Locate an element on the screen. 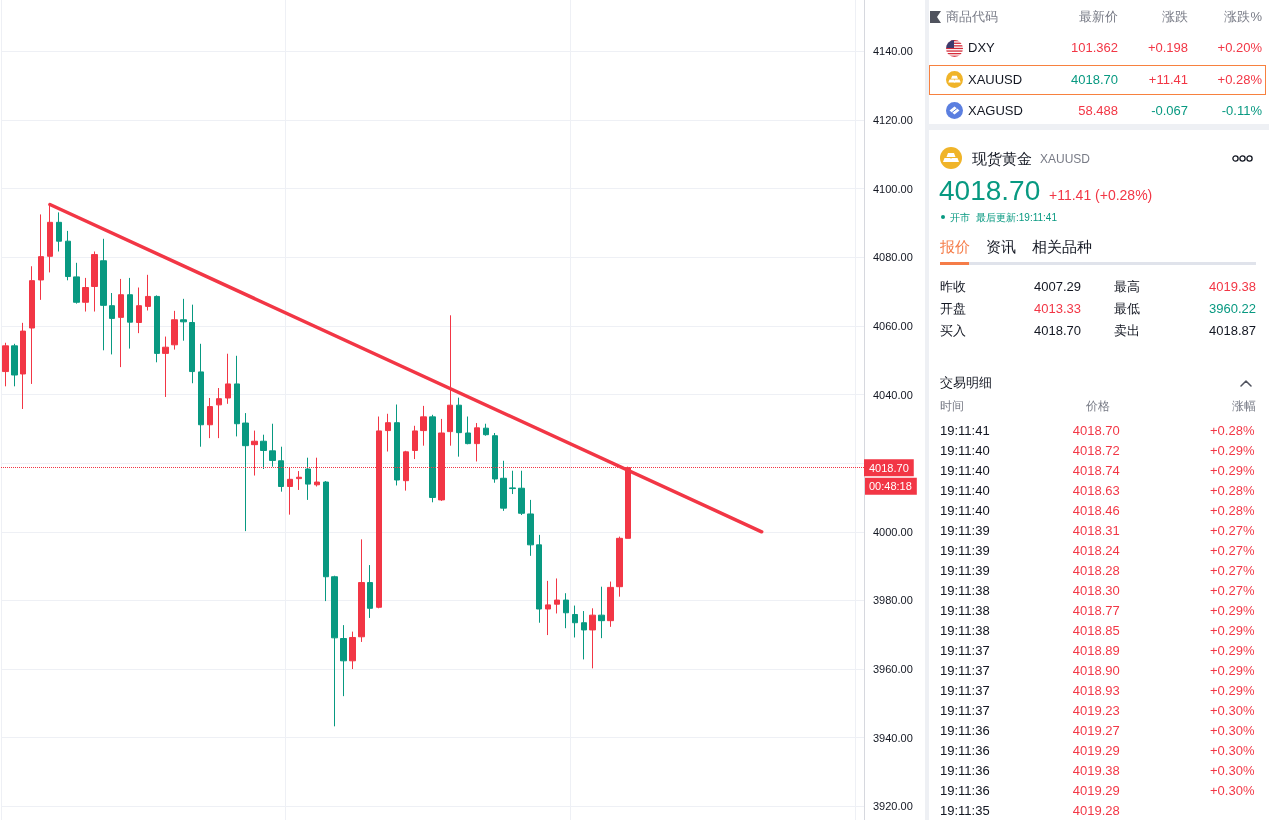 The height and width of the screenshot is (820, 1269). text: 涨幅 is located at coordinates (1244, 406).